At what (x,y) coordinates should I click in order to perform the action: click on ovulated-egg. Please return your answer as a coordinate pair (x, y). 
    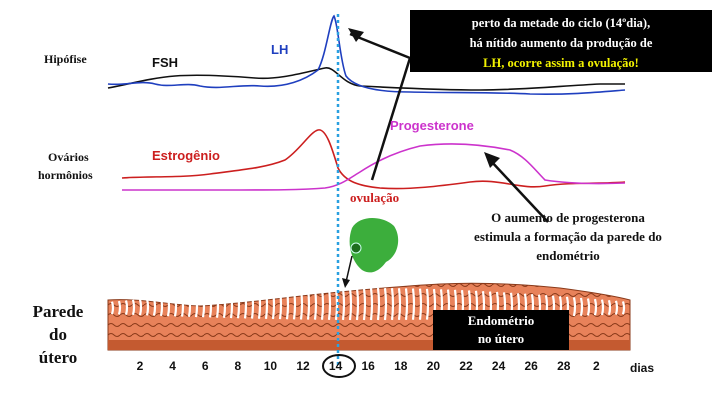
    Looking at the image, I should click on (370, 253).